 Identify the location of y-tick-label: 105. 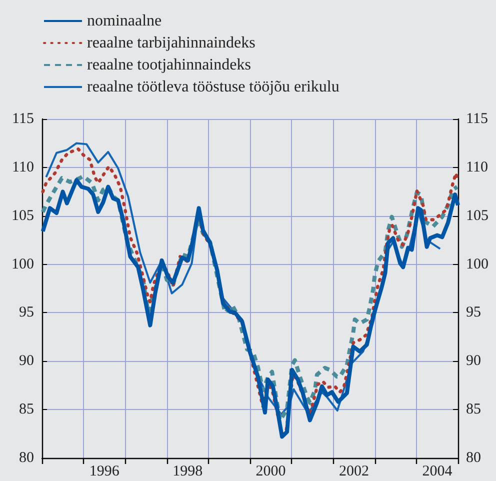
(23, 216).